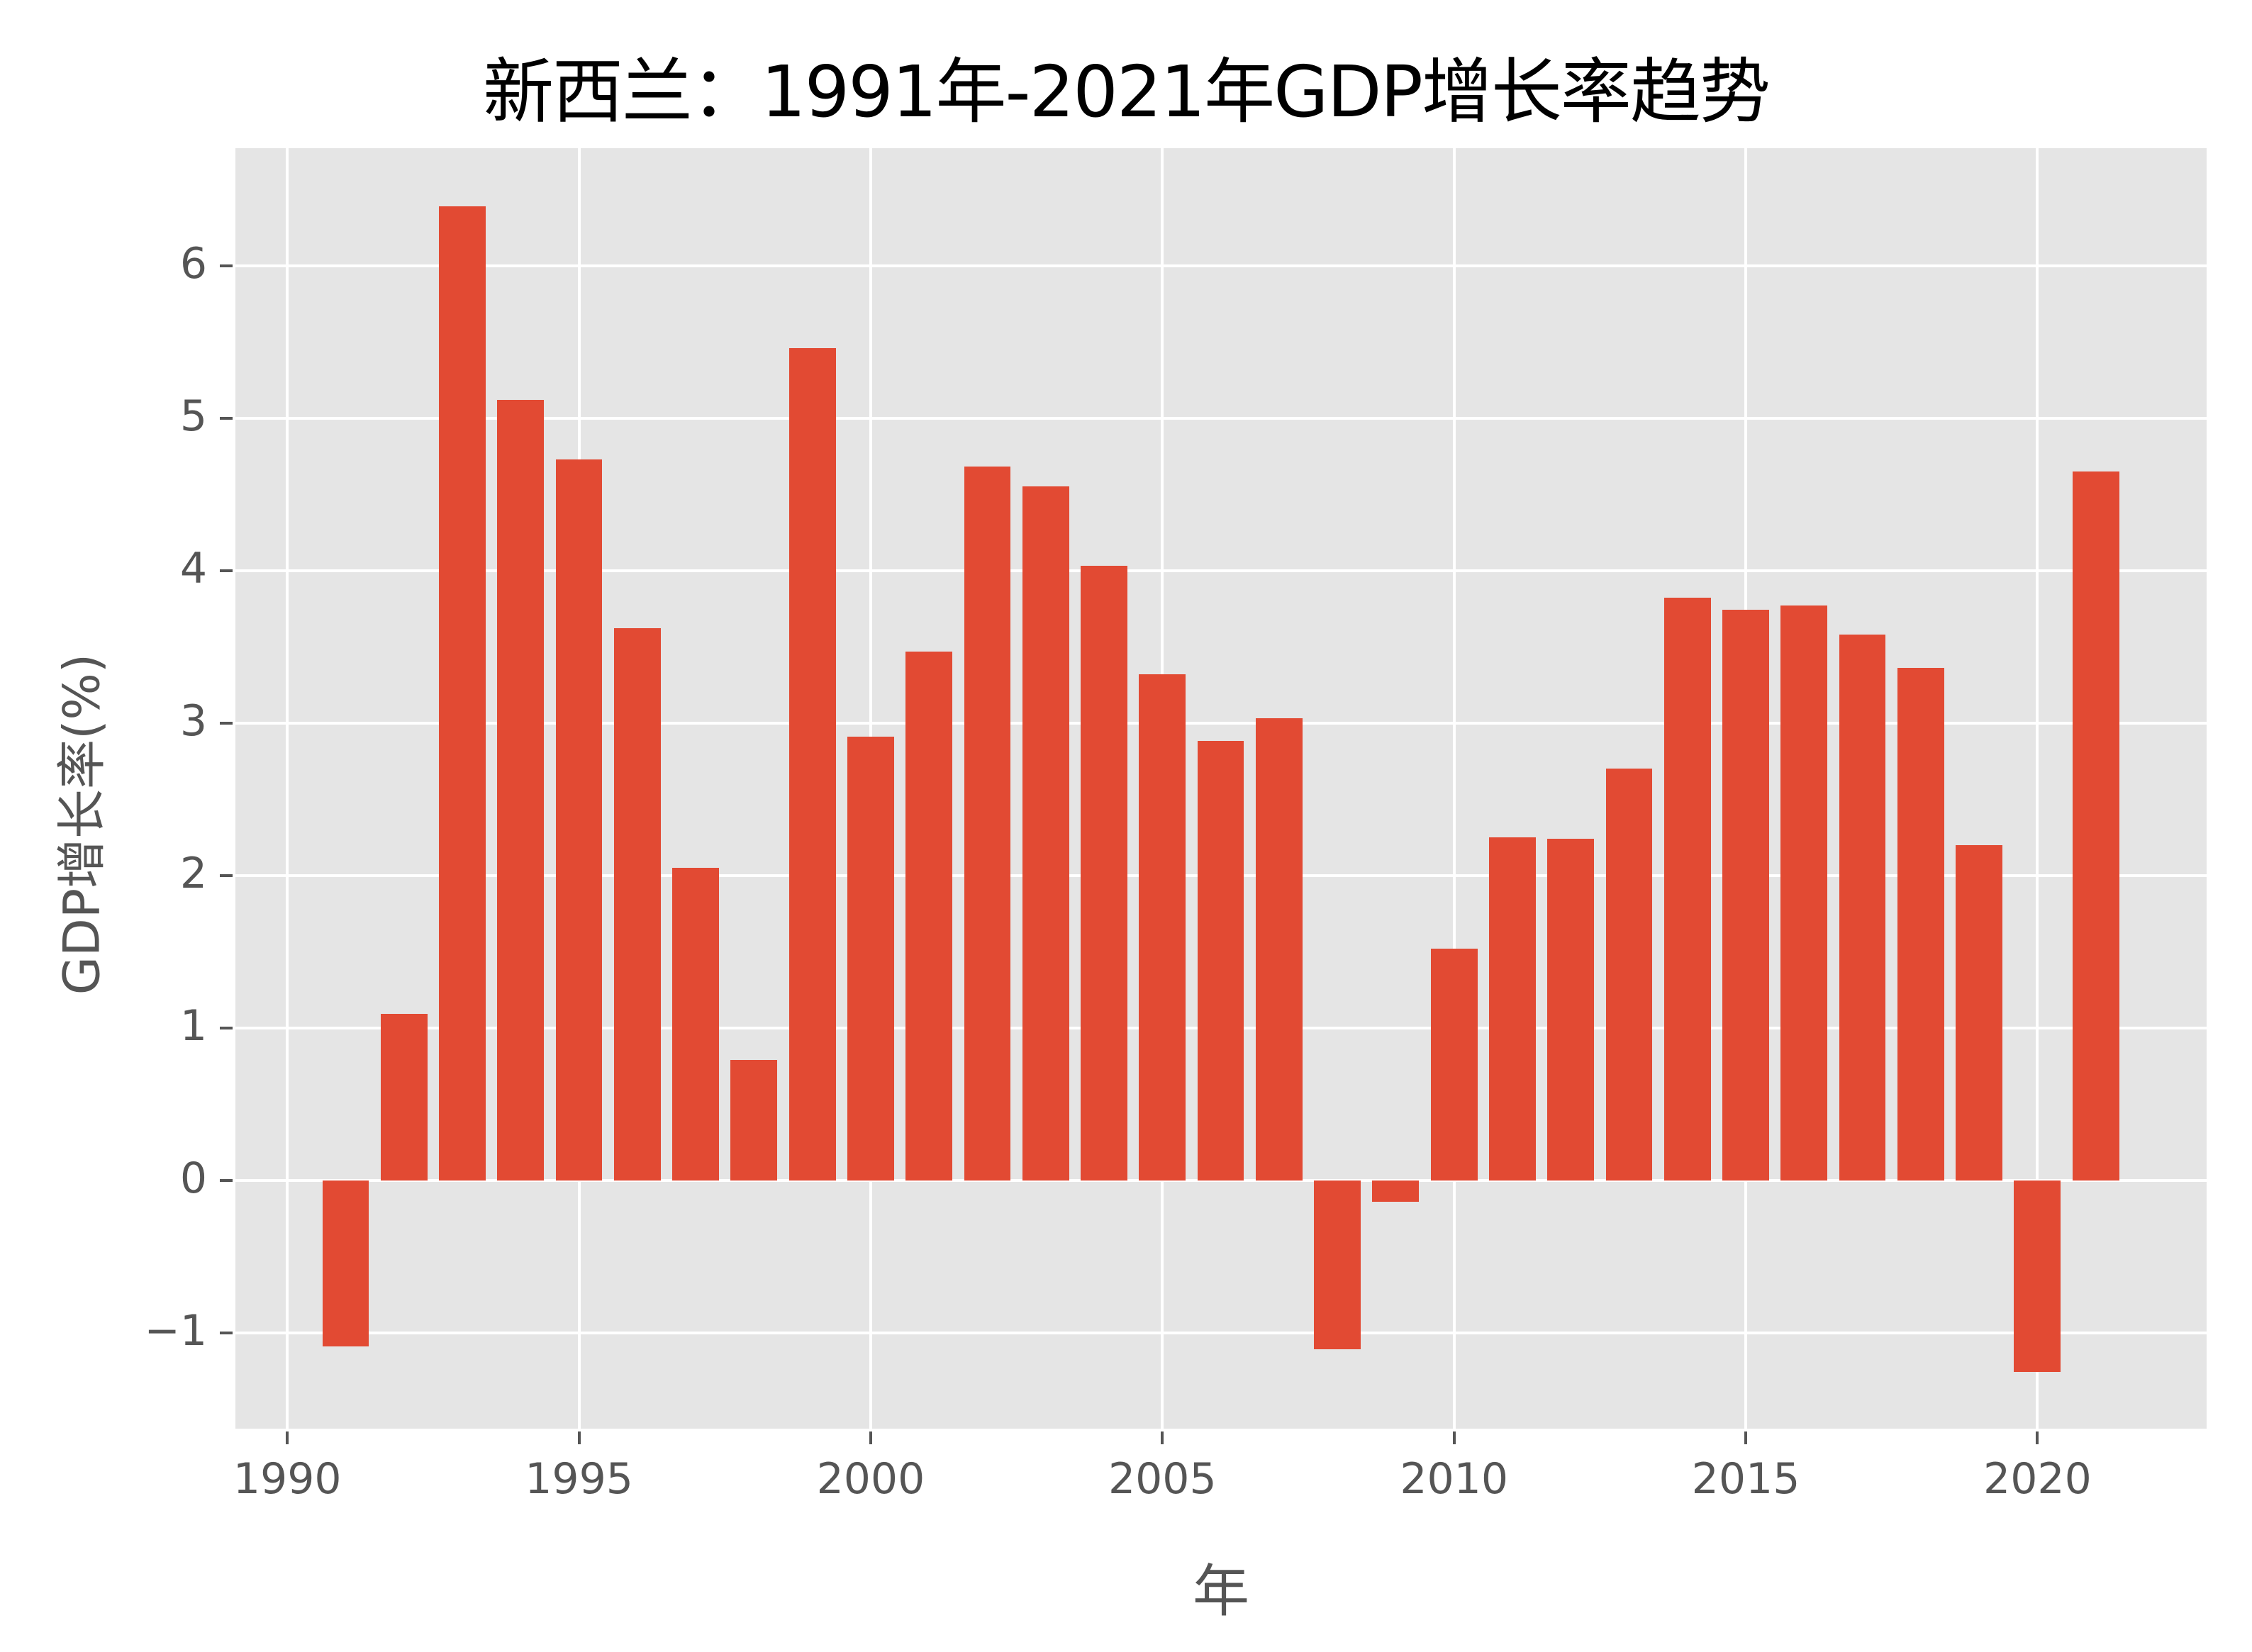 Image resolution: width=2252 pixels, height=1652 pixels. What do you see at coordinates (1513, 1009) in the screenshot?
I see `bar-2011` at bounding box center [1513, 1009].